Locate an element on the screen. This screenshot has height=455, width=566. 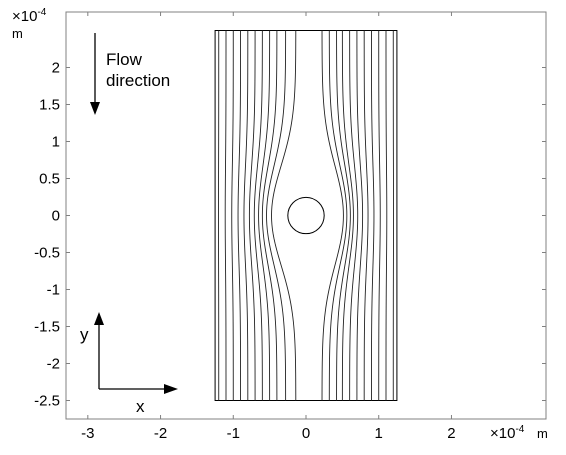
y-tick-label: -2.5 is located at coordinates (47, 401).